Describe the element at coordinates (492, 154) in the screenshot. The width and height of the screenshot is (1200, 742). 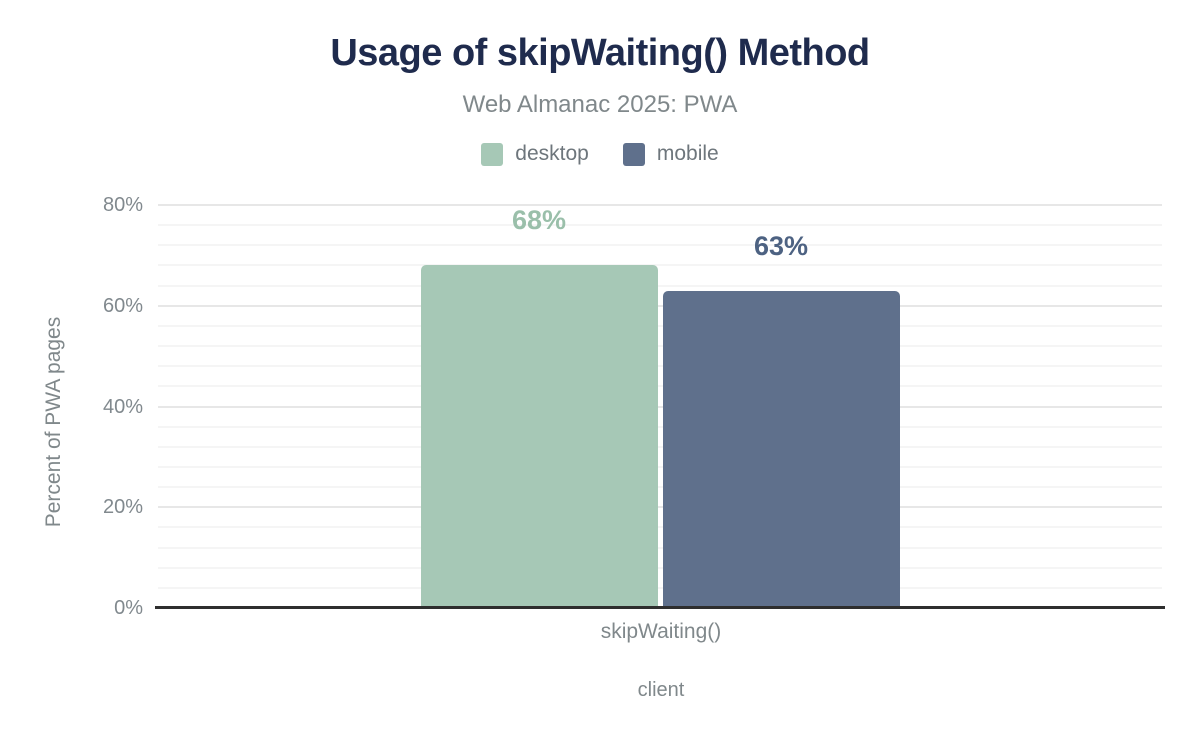
I see `desktop-swatch-icon` at that location.